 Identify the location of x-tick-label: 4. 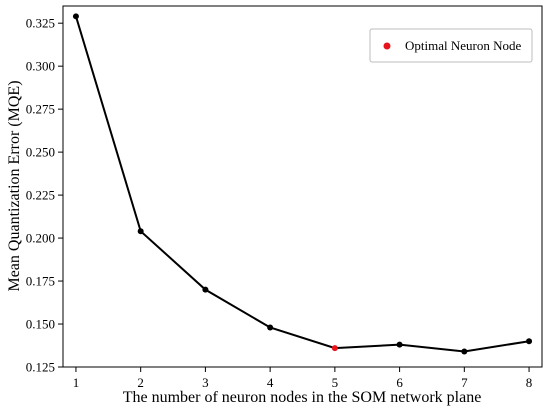
(270, 382).